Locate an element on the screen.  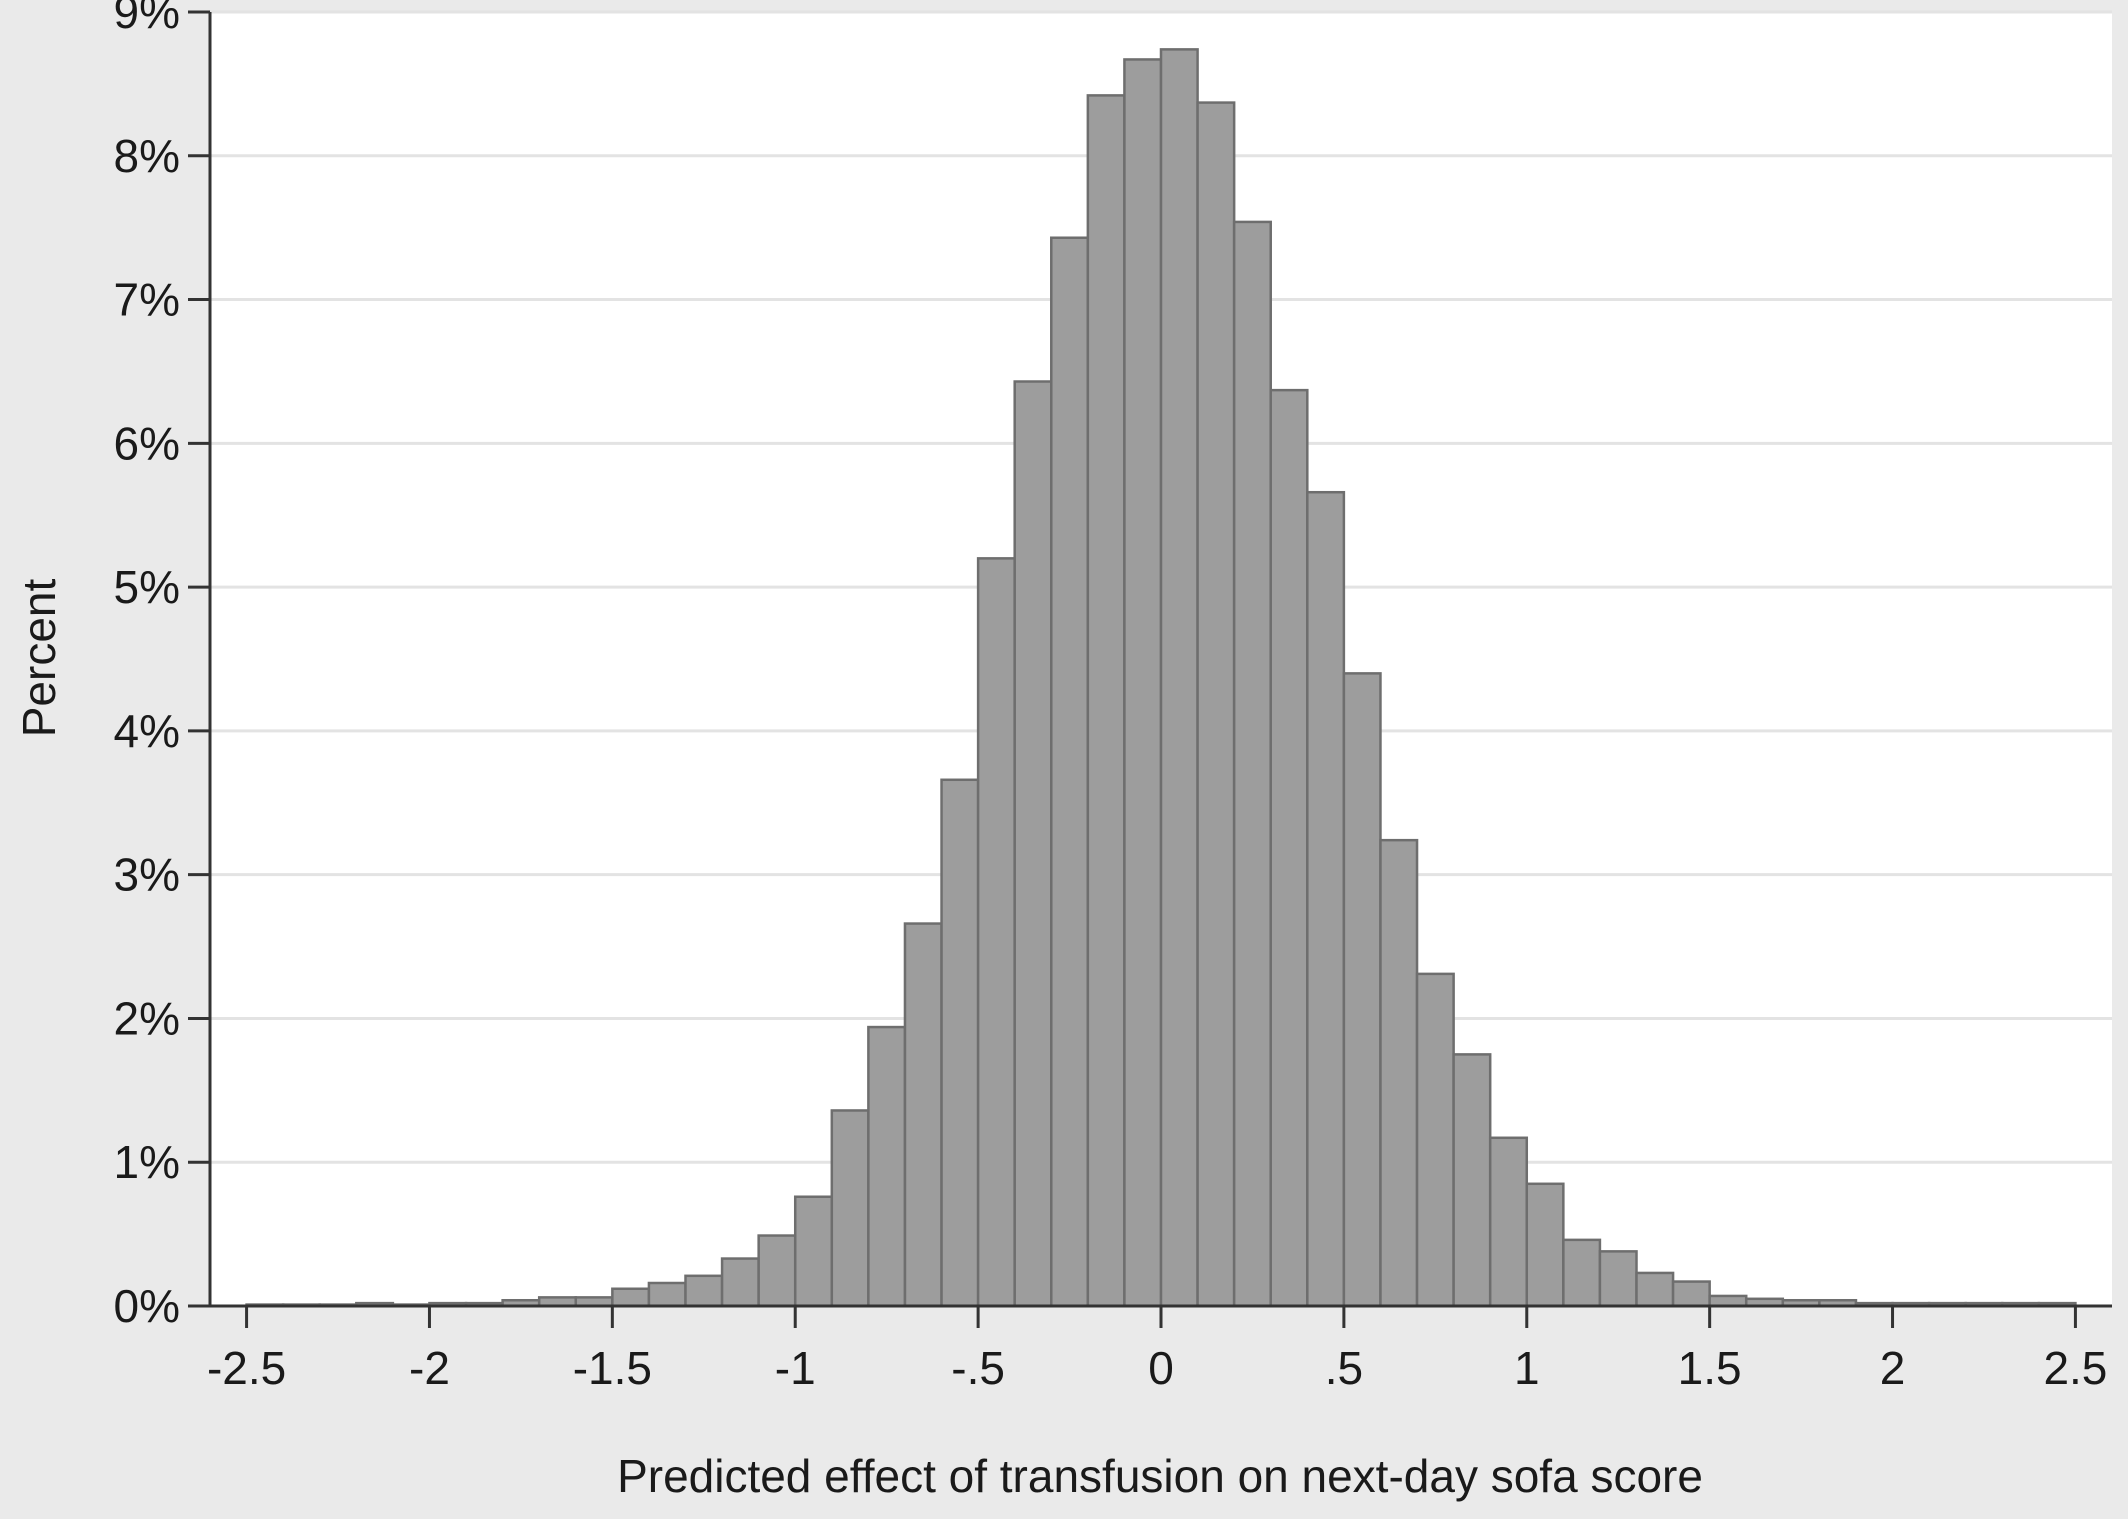
x-tick-label: -1.5 is located at coordinates (612, 1368).